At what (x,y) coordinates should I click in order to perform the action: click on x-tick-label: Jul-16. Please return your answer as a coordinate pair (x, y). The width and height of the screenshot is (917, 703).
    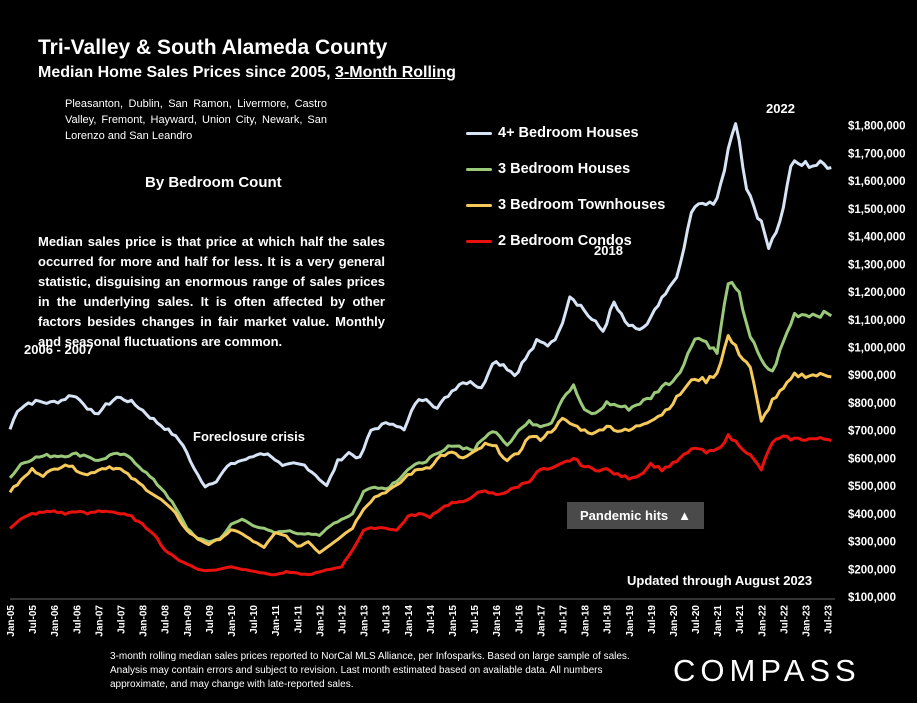
    Looking at the image, I should click on (519, 619).